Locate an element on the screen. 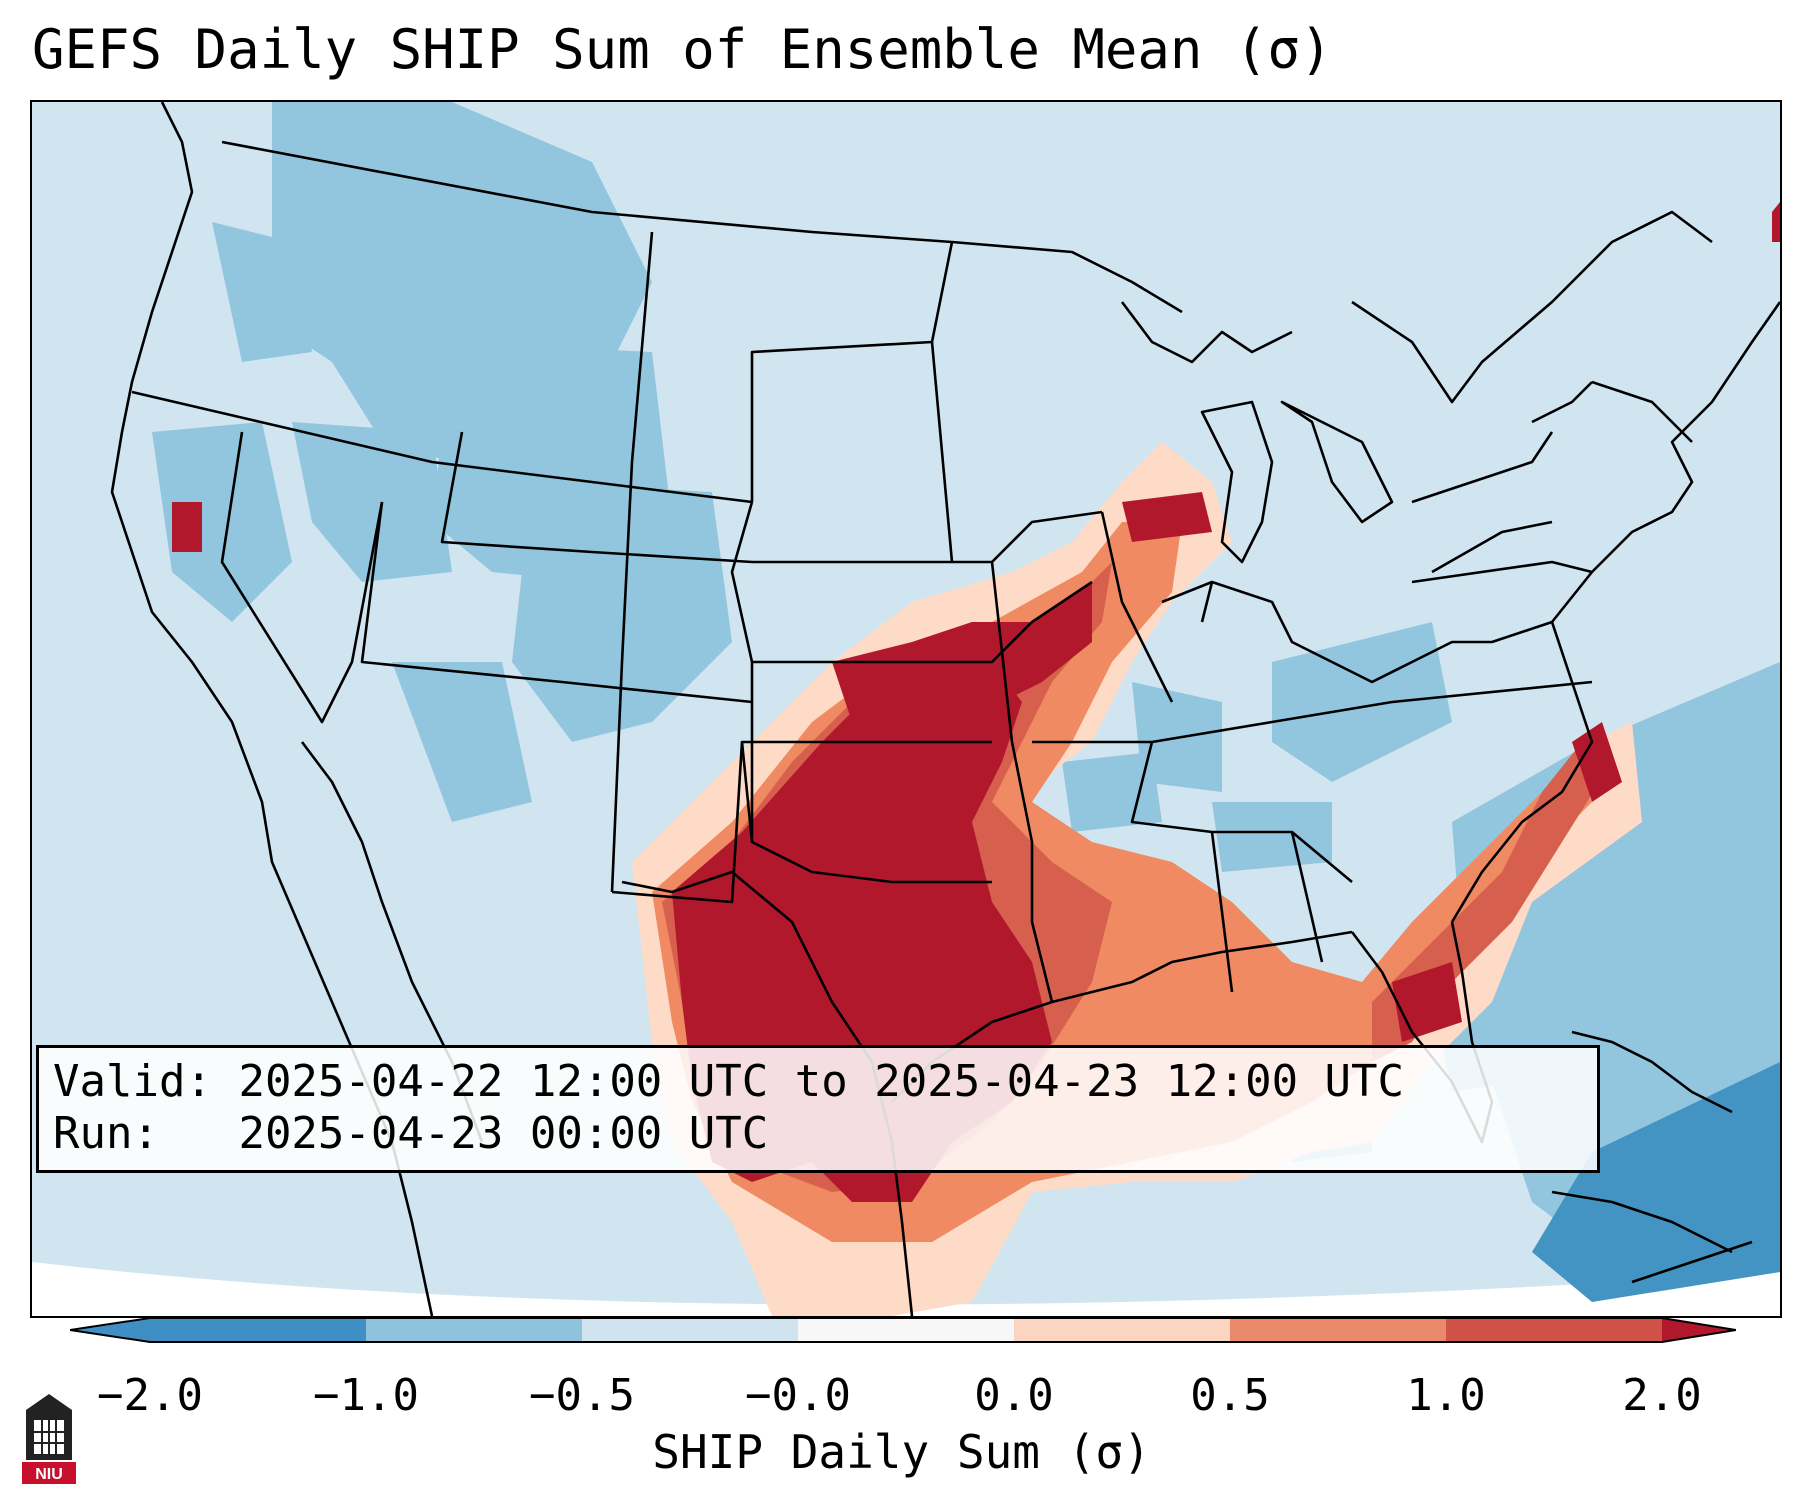 The image size is (1803, 1506). colorbar is located at coordinates (903, 1330).